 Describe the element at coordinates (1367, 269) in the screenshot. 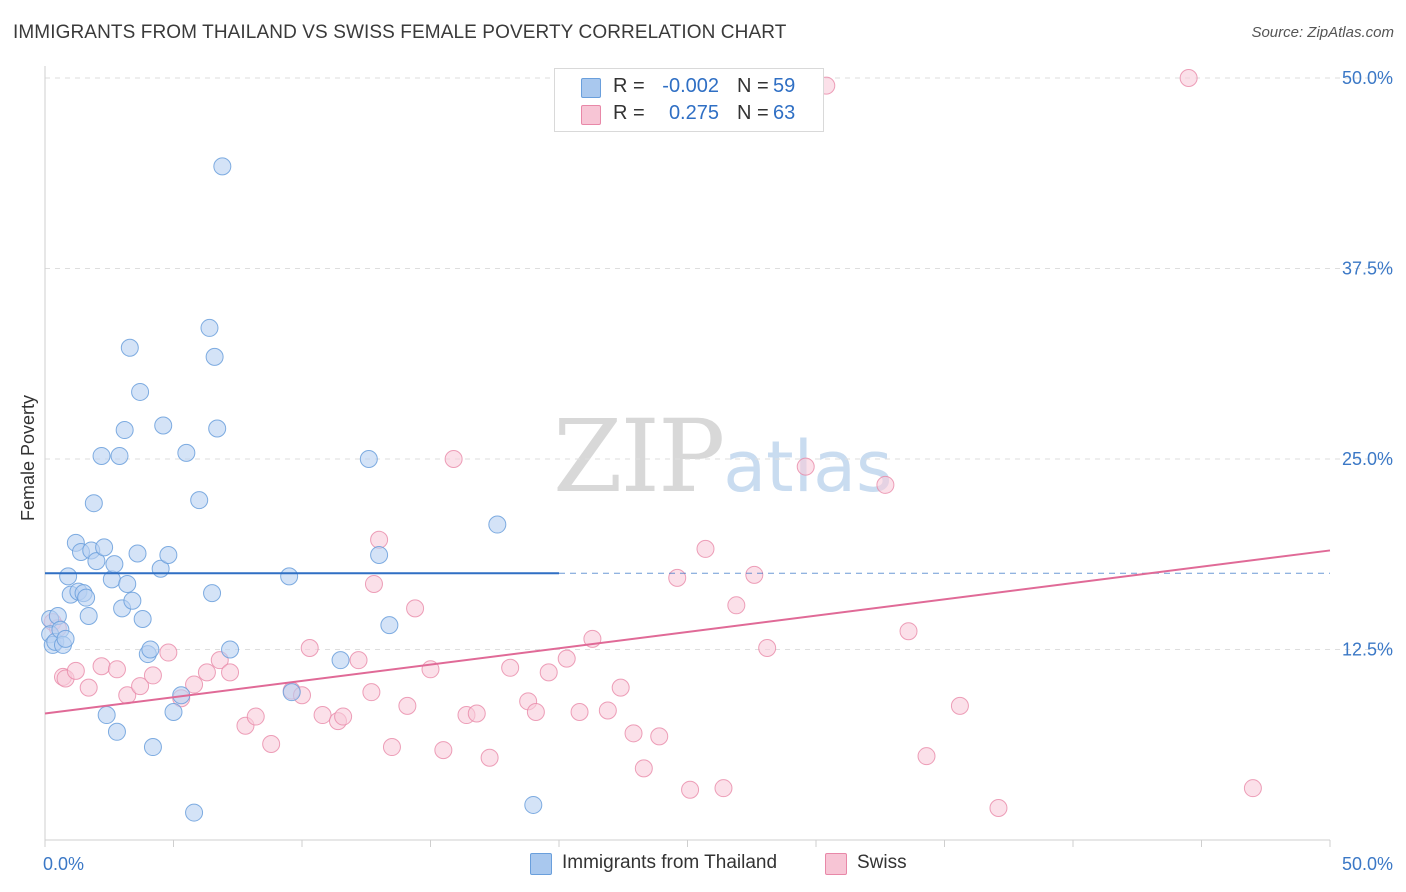

I see `y-tick-label: 37.5%` at that location.